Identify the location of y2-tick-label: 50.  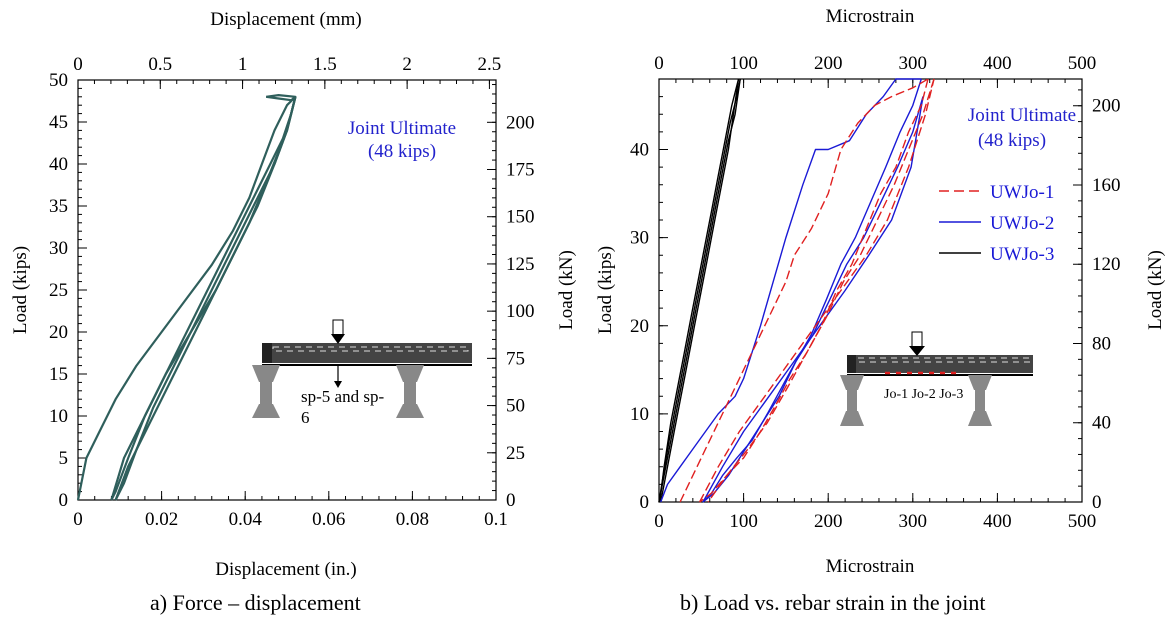
(515, 406).